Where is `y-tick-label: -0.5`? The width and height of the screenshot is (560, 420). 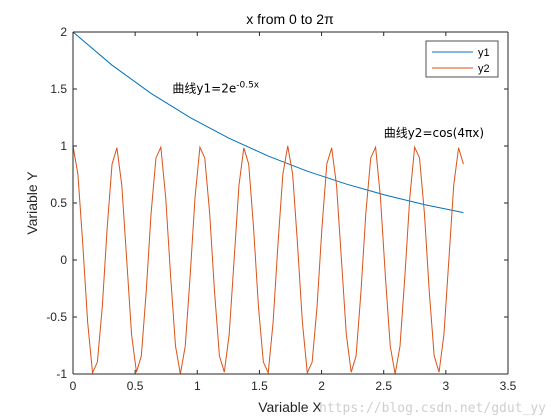 y-tick-label: -0.5 is located at coordinates (56, 317).